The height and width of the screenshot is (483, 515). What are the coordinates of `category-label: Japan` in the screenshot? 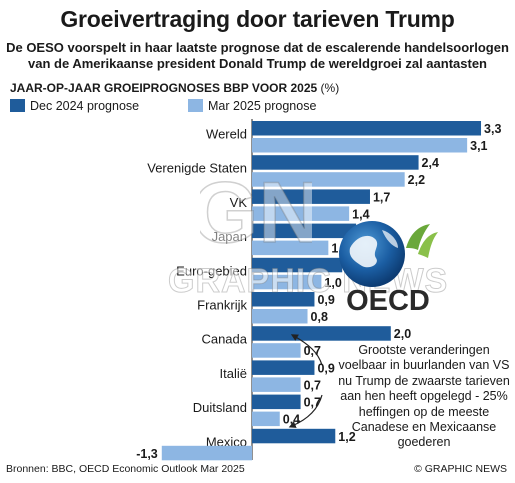 It's located at (229, 236).